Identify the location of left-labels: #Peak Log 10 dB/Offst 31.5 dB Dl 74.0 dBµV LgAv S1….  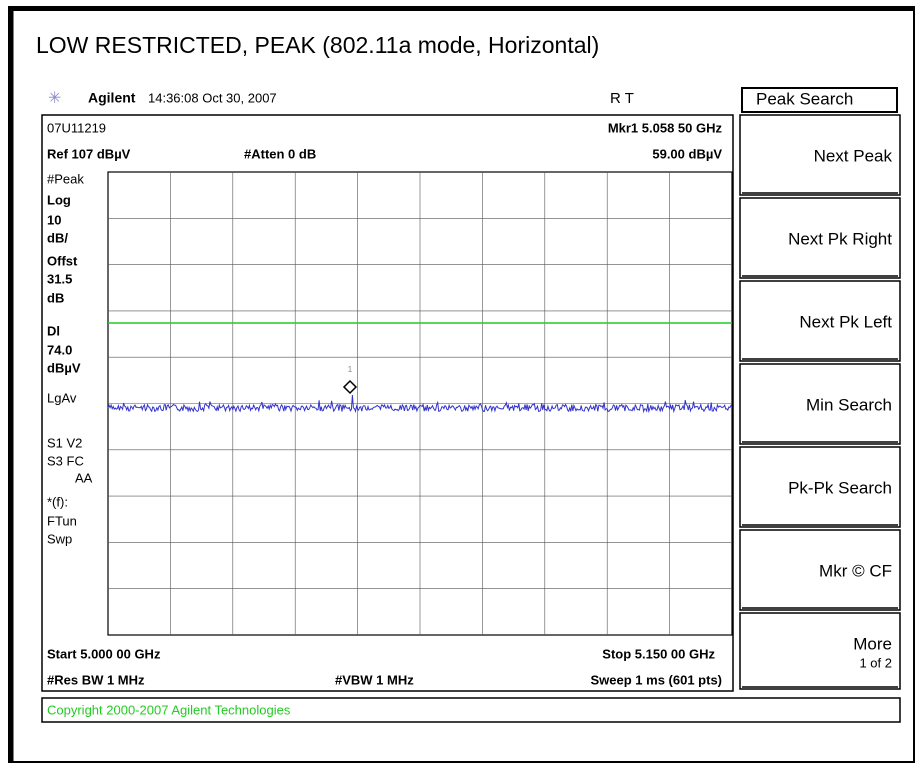
(70, 358).